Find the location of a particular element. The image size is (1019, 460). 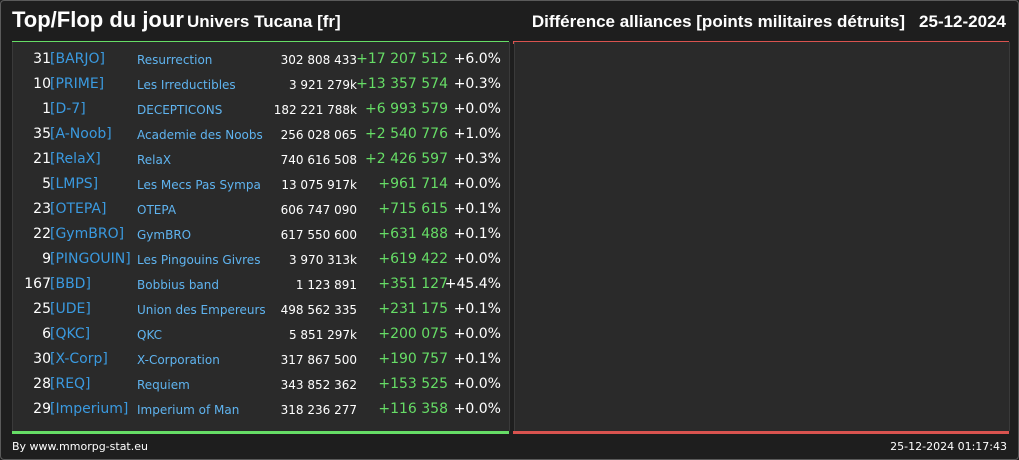

points-difference: +13 357 574 is located at coordinates (402, 84).